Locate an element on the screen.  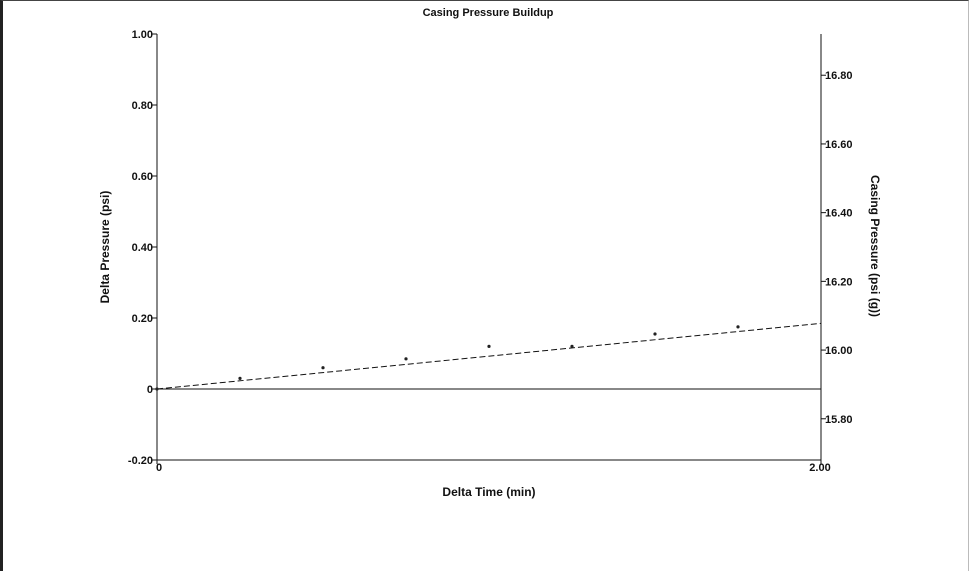
trend-line is located at coordinates (489, 356).